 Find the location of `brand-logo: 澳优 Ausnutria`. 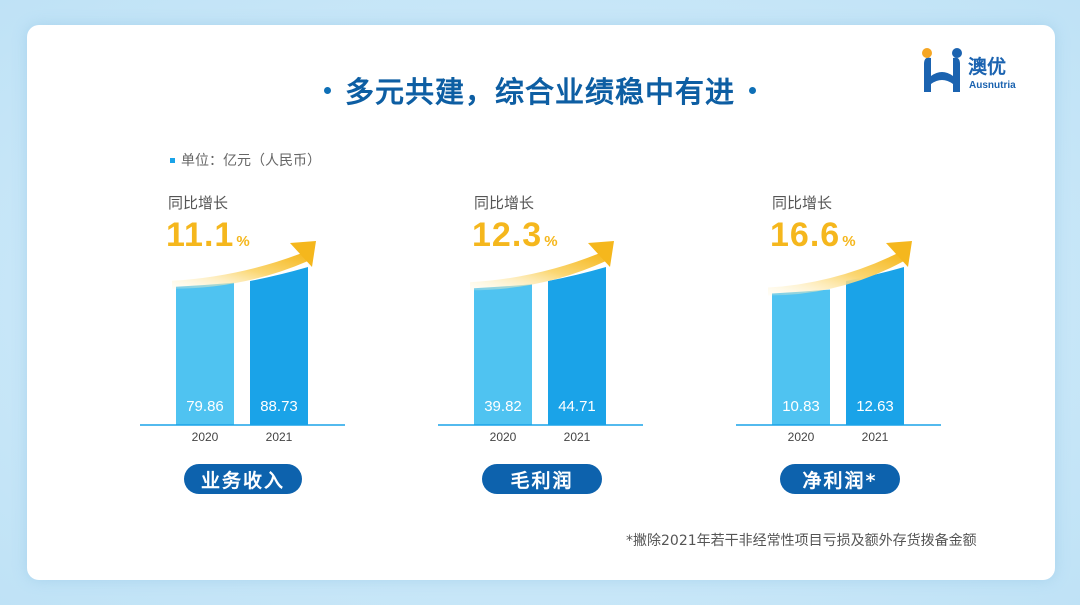

brand-logo: 澳优 Ausnutria is located at coordinates (978, 72).